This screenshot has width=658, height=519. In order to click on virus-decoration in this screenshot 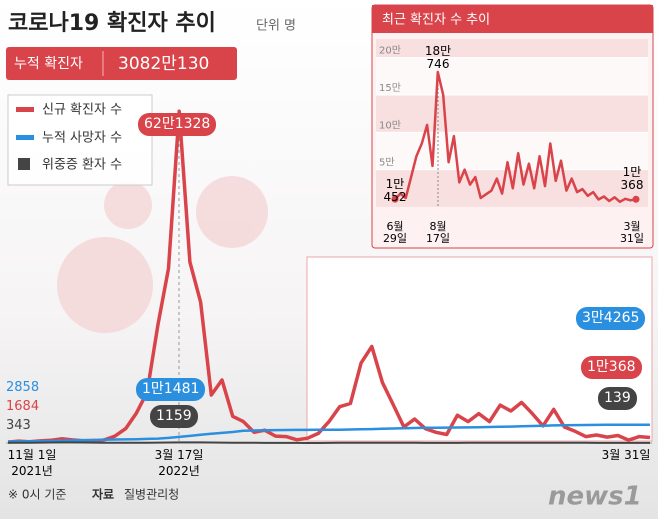, I will do `click(162, 254)`.